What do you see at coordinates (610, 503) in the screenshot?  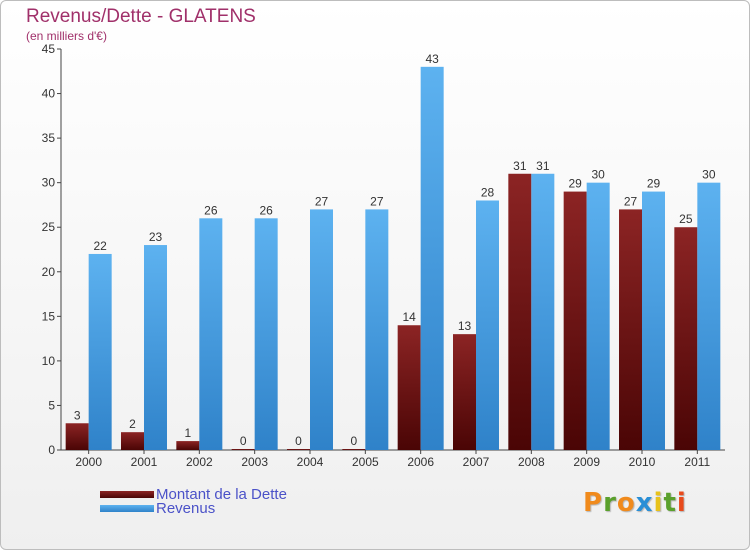 I see `logo-letter: r` at bounding box center [610, 503].